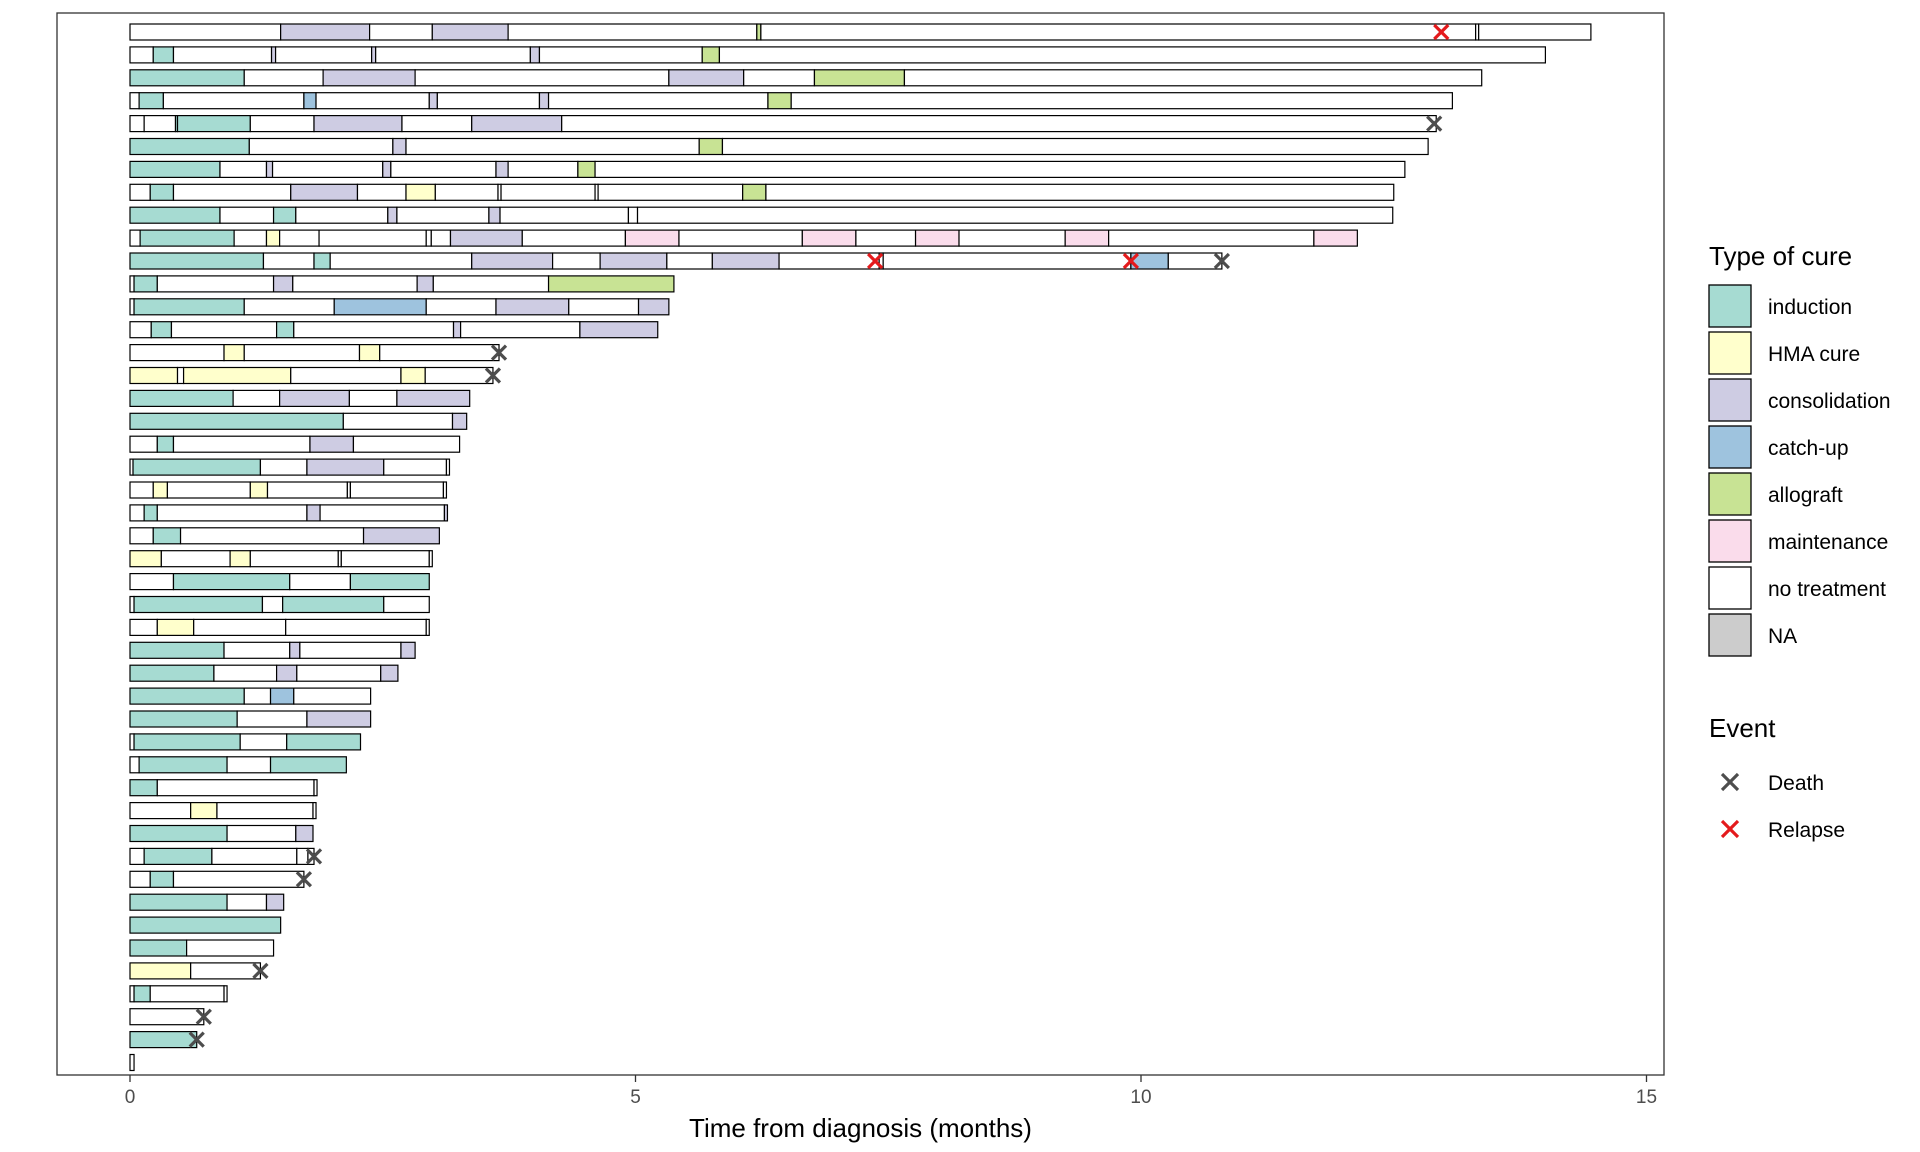 The height and width of the screenshot is (1152, 1920). Describe the element at coordinates (130, 1097) in the screenshot. I see `x-tick-label: 0` at that location.